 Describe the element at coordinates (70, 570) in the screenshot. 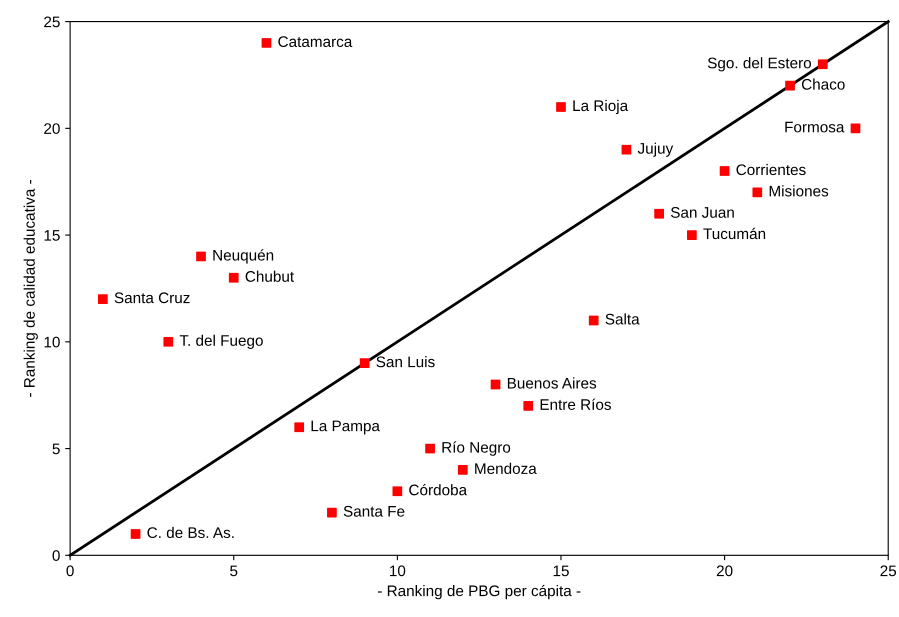

I see `x-tick-label: 0` at that location.